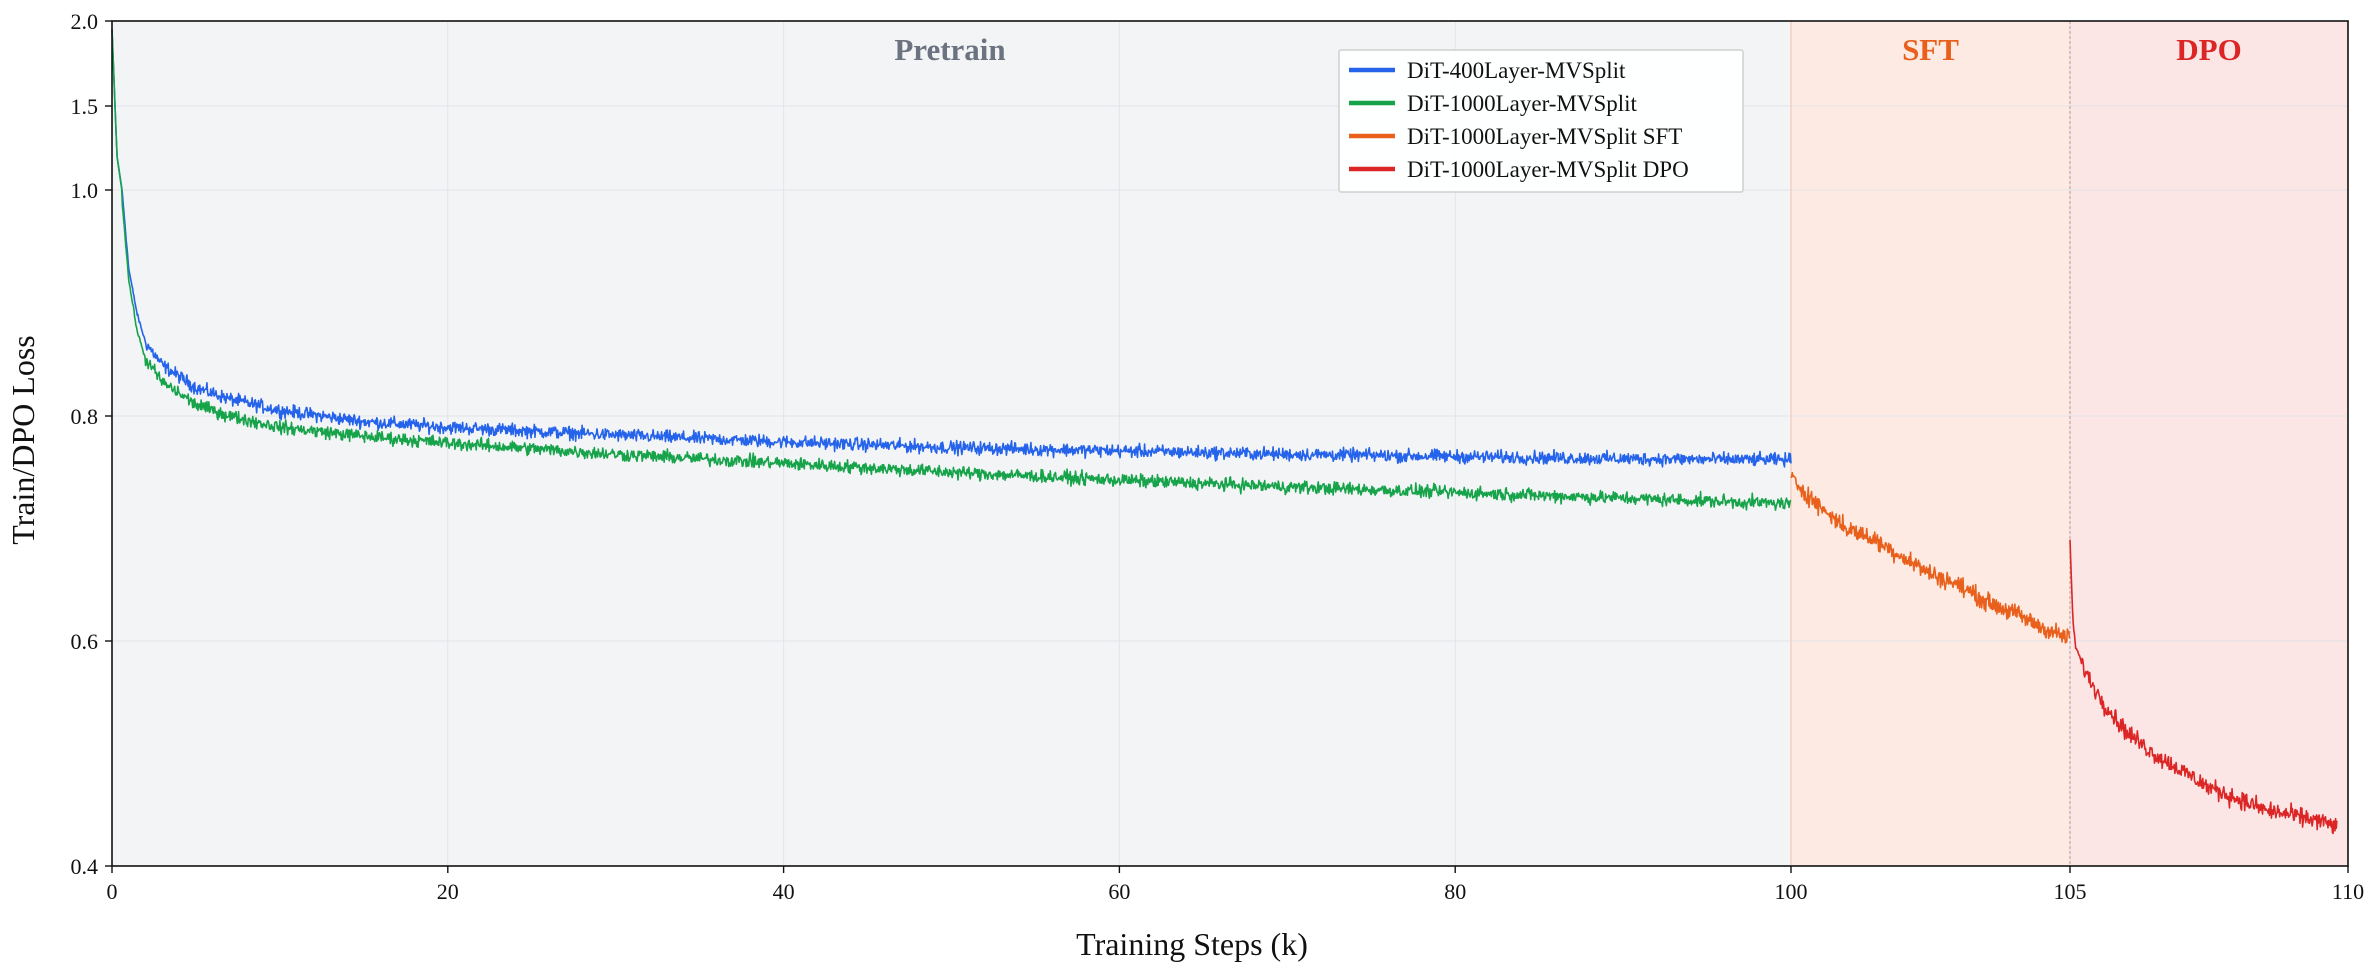  I want to click on y-tick-label: 2.0, so click(85, 21).